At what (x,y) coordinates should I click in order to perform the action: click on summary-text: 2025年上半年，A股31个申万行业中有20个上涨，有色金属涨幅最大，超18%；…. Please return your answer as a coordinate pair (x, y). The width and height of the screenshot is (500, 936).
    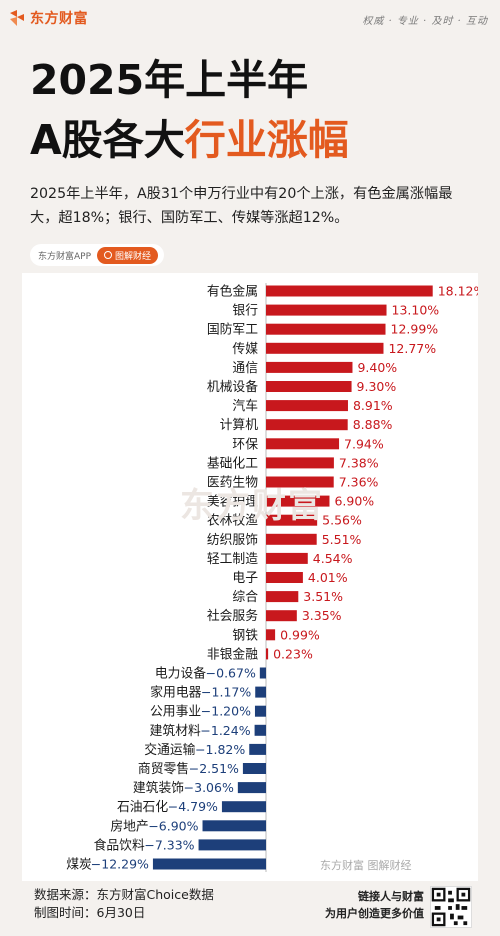
    Looking at the image, I should click on (241, 206).